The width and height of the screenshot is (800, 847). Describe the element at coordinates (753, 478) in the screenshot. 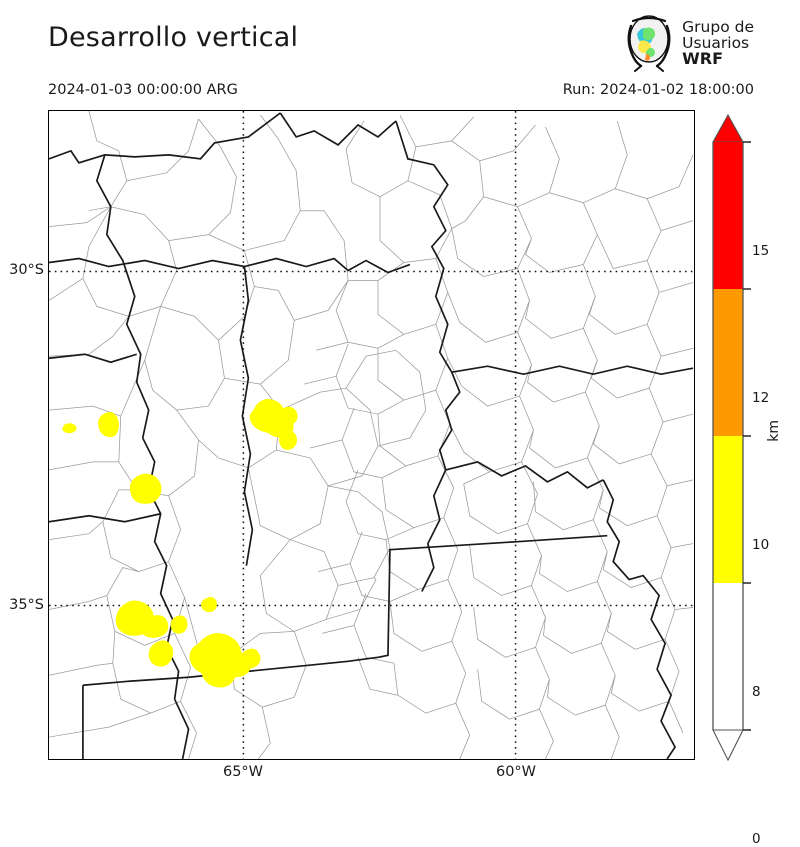

I see `colorbar: 15 12 10 8 0` at that location.